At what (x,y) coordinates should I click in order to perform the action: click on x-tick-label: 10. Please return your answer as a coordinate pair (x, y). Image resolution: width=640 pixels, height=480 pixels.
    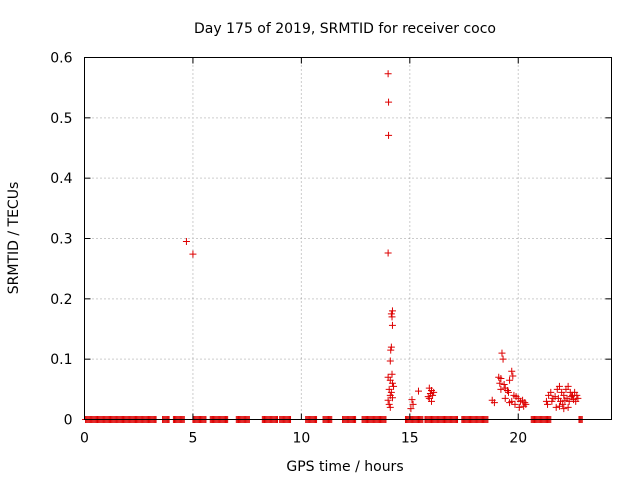
    Looking at the image, I should click on (301, 439).